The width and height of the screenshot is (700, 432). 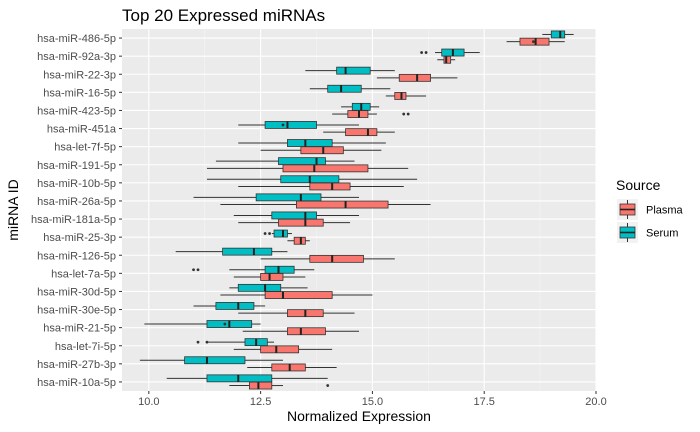 I want to click on x-tick-label: 15.0, so click(x=372, y=402).